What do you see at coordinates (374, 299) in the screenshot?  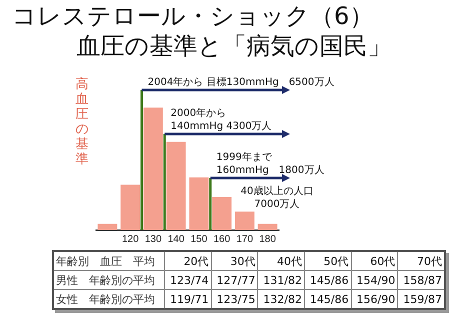 I see `text: 156/90` at bounding box center [374, 299].